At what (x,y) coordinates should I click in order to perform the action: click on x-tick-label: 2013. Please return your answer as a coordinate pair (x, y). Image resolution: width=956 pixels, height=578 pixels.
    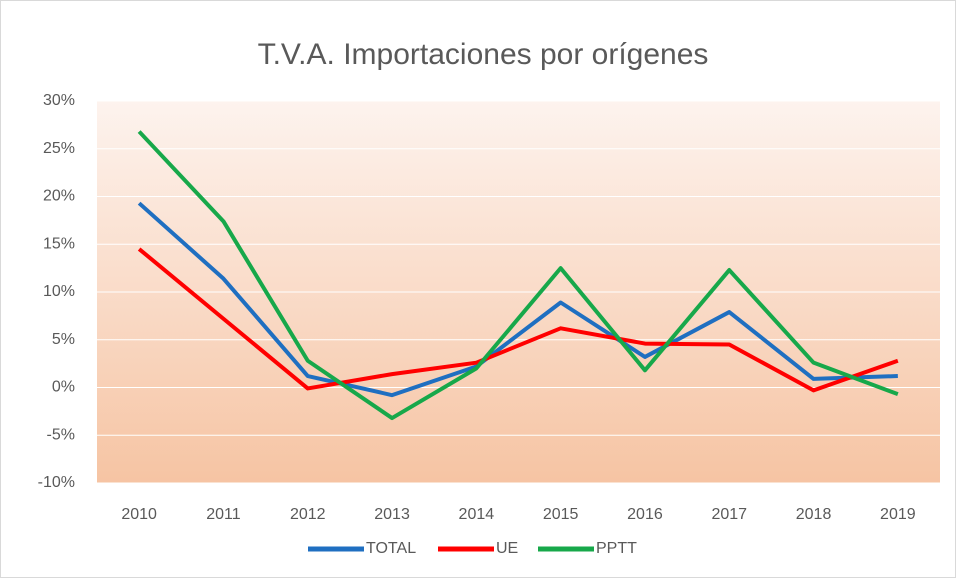
    Looking at the image, I should click on (392, 514).